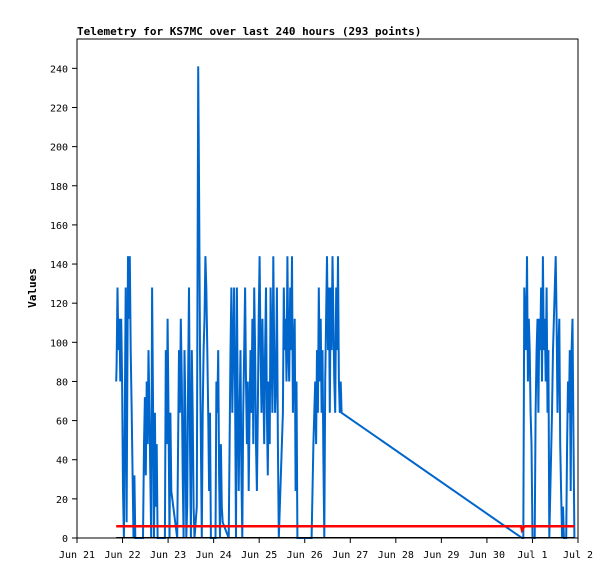  Describe the element at coordinates (65, 539) in the screenshot. I see `y-tick-label: 0` at that location.